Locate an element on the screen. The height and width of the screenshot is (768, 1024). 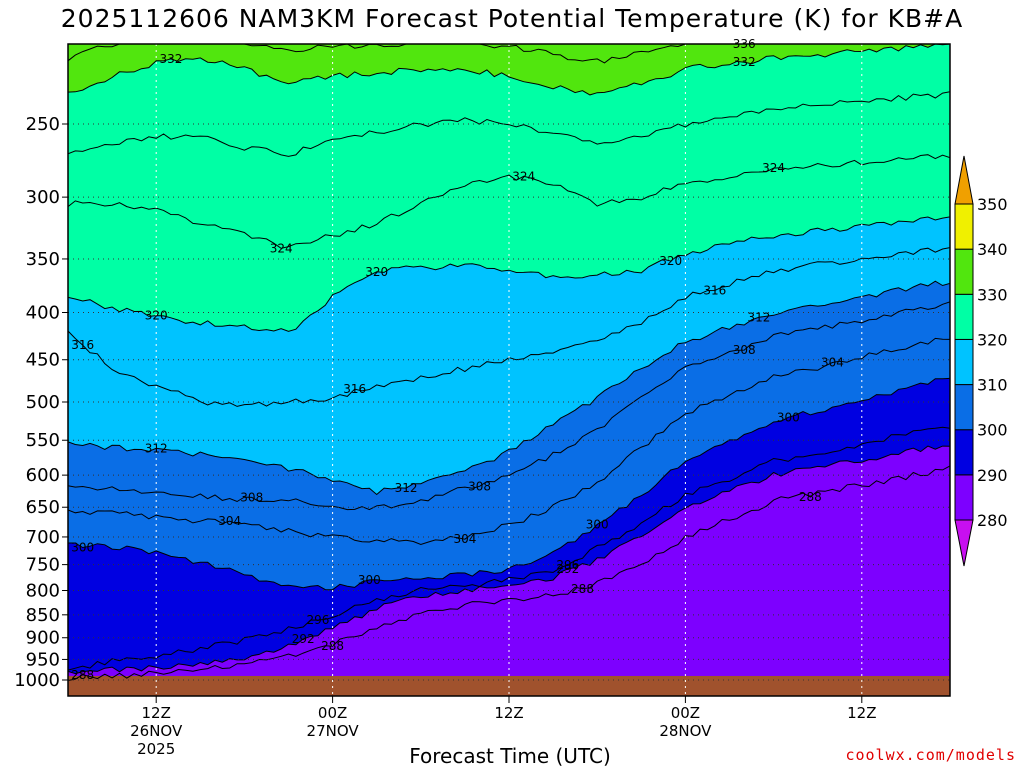
colorbar: 280 290 300 310 320 330 340 350 is located at coordinates (981, 361).